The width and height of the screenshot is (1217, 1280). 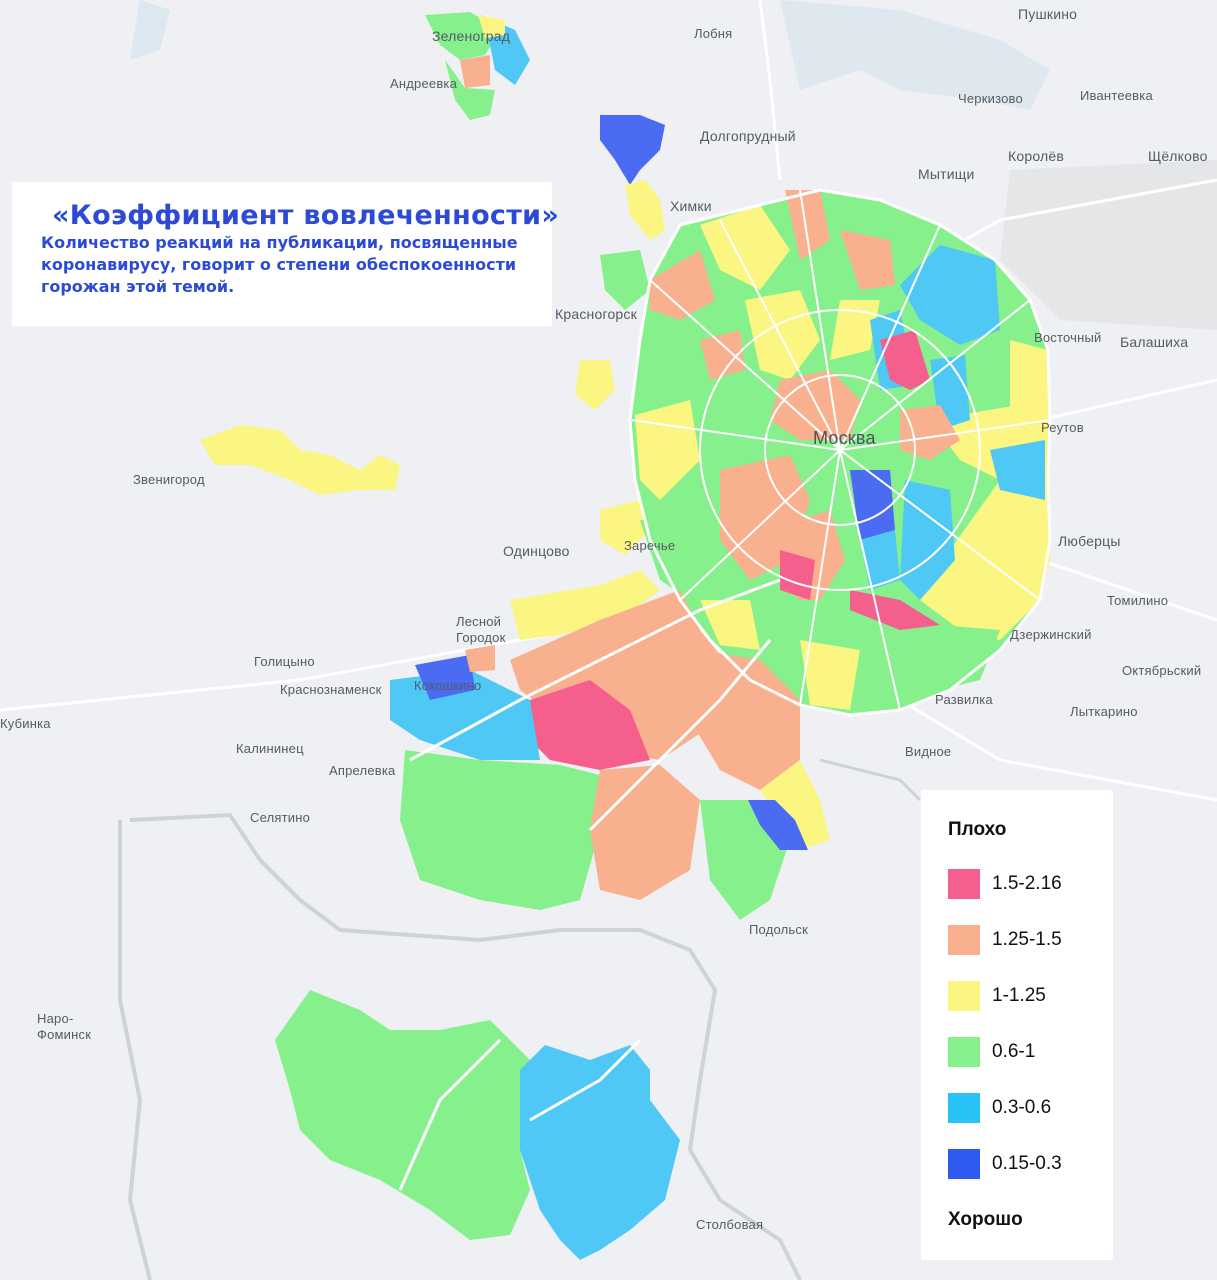 I want to click on place-naro-fominsk: Наро- Фоминск, so click(x=64, y=1026).